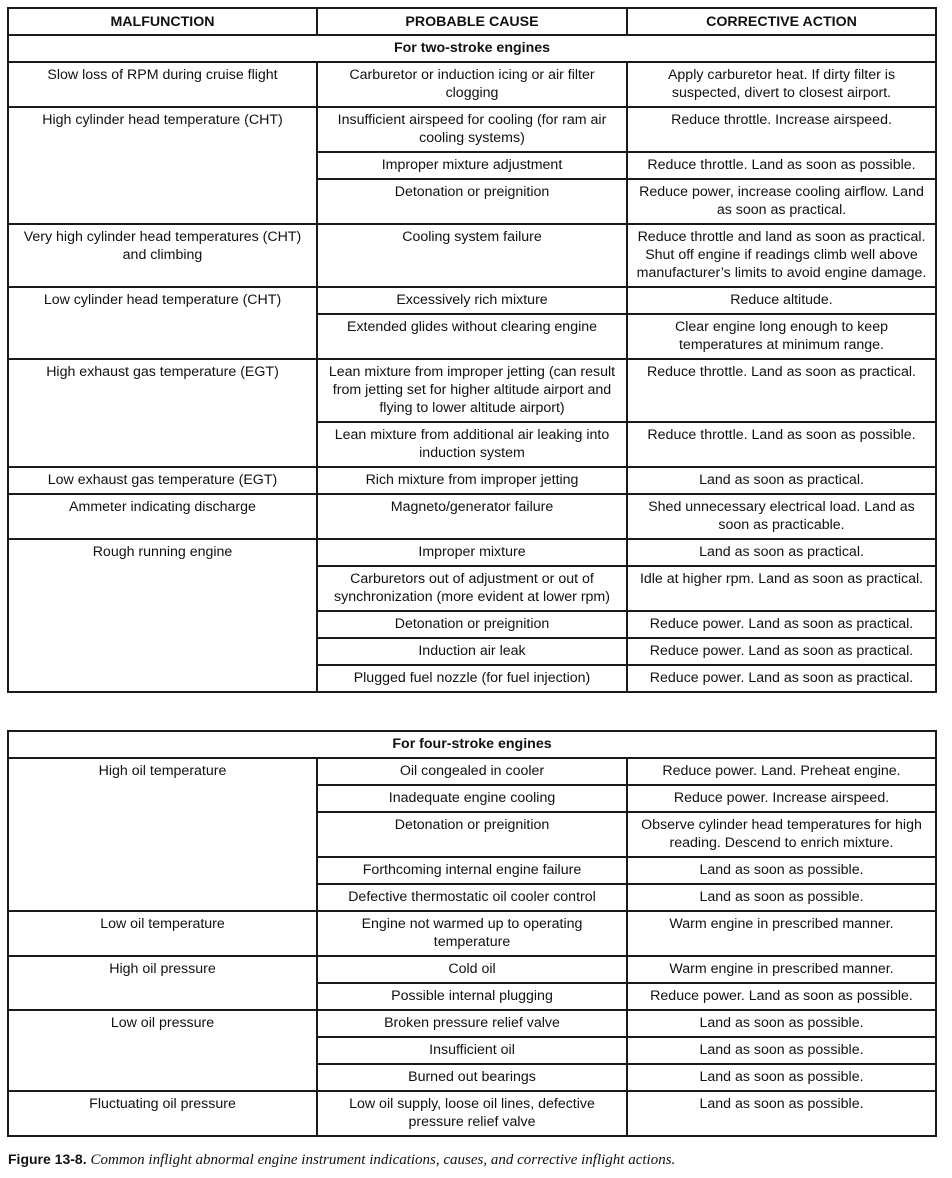  I want to click on cause-cell: Burned out bearings, so click(472, 1077).